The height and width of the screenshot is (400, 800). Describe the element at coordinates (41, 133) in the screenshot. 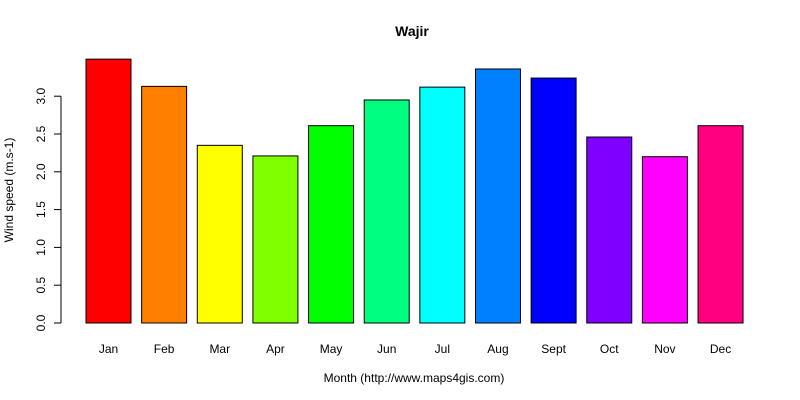

I see `y-tick-label: 2.5` at that location.